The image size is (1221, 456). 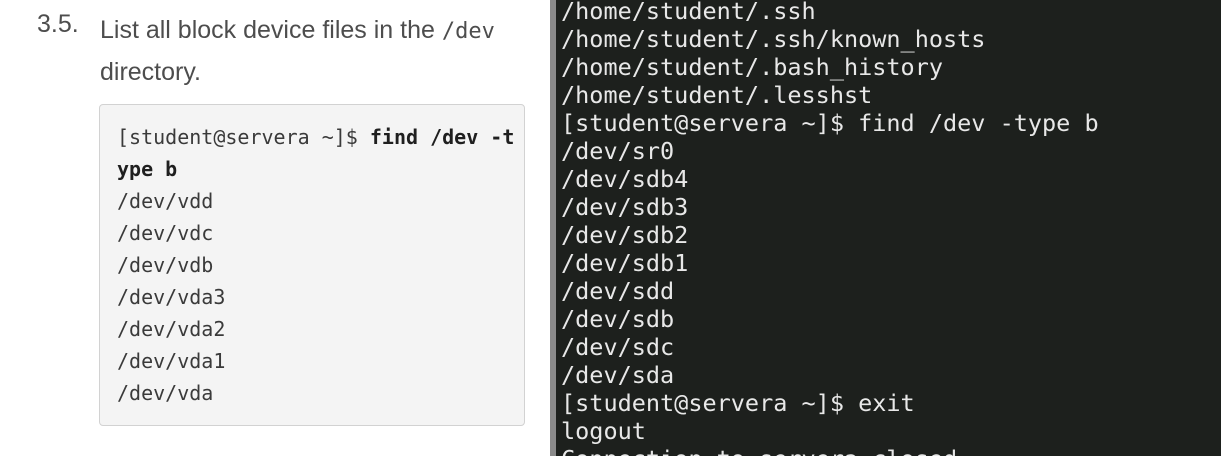 I want to click on inline-code: /dev, so click(x=468, y=31).